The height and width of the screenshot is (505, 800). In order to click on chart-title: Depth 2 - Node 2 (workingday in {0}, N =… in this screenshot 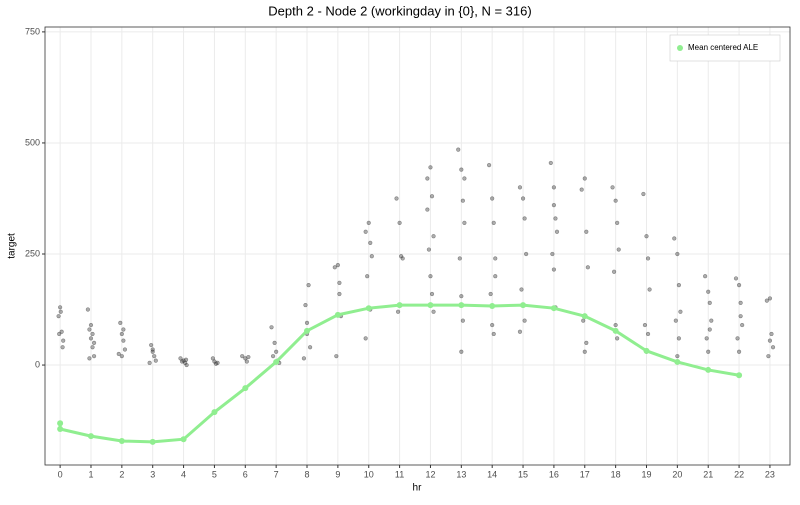, I will do `click(399, 10)`.